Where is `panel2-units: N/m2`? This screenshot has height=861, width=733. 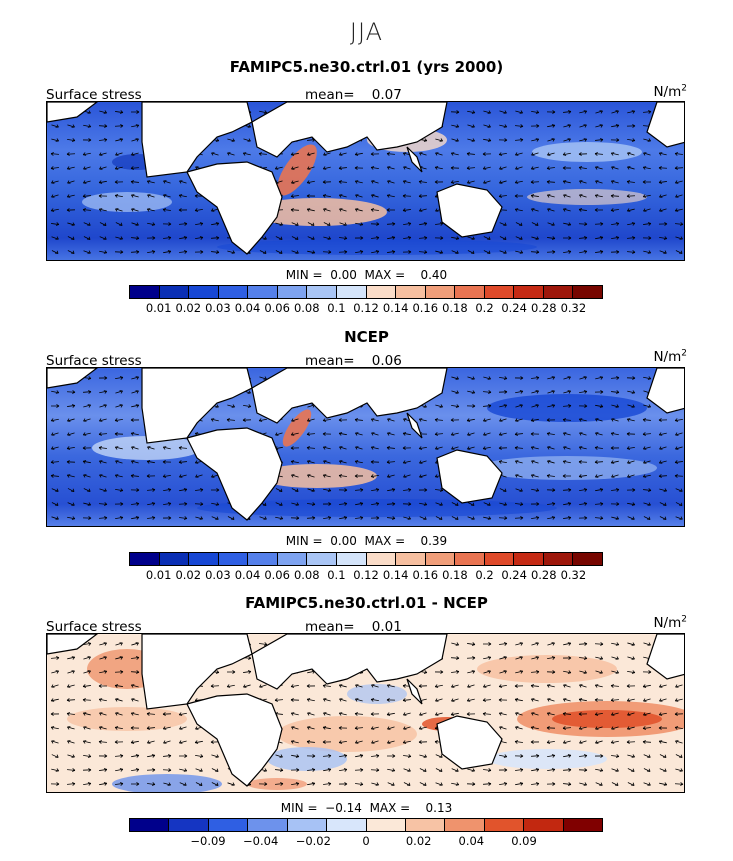
panel2-units: N/m2 is located at coordinates (670, 356).